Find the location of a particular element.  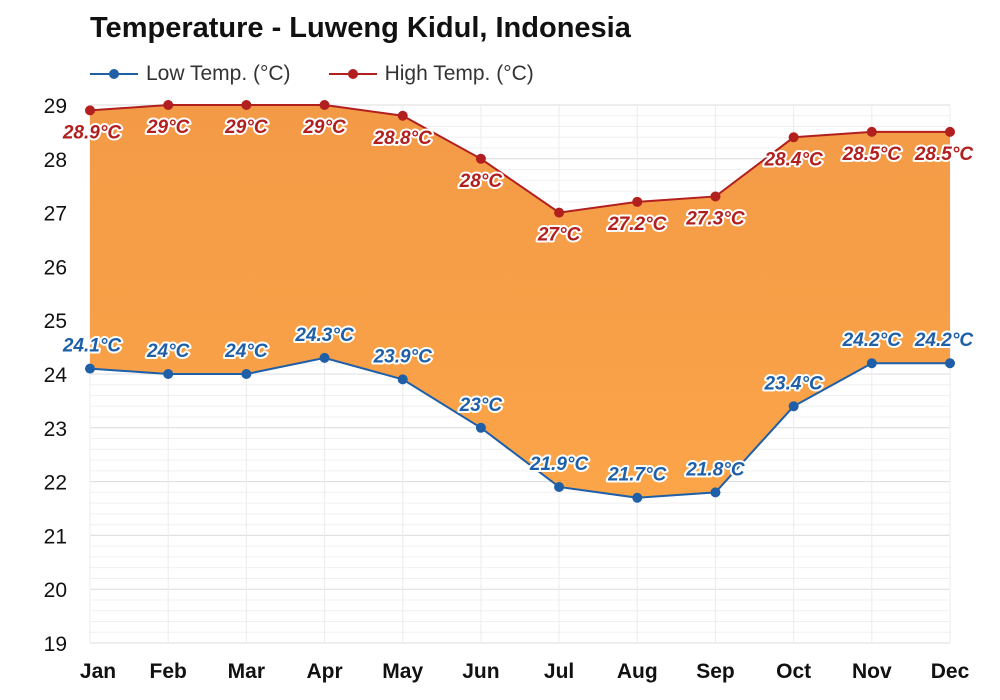

low-temp-data-label: 21.9°C is located at coordinates (559, 464).